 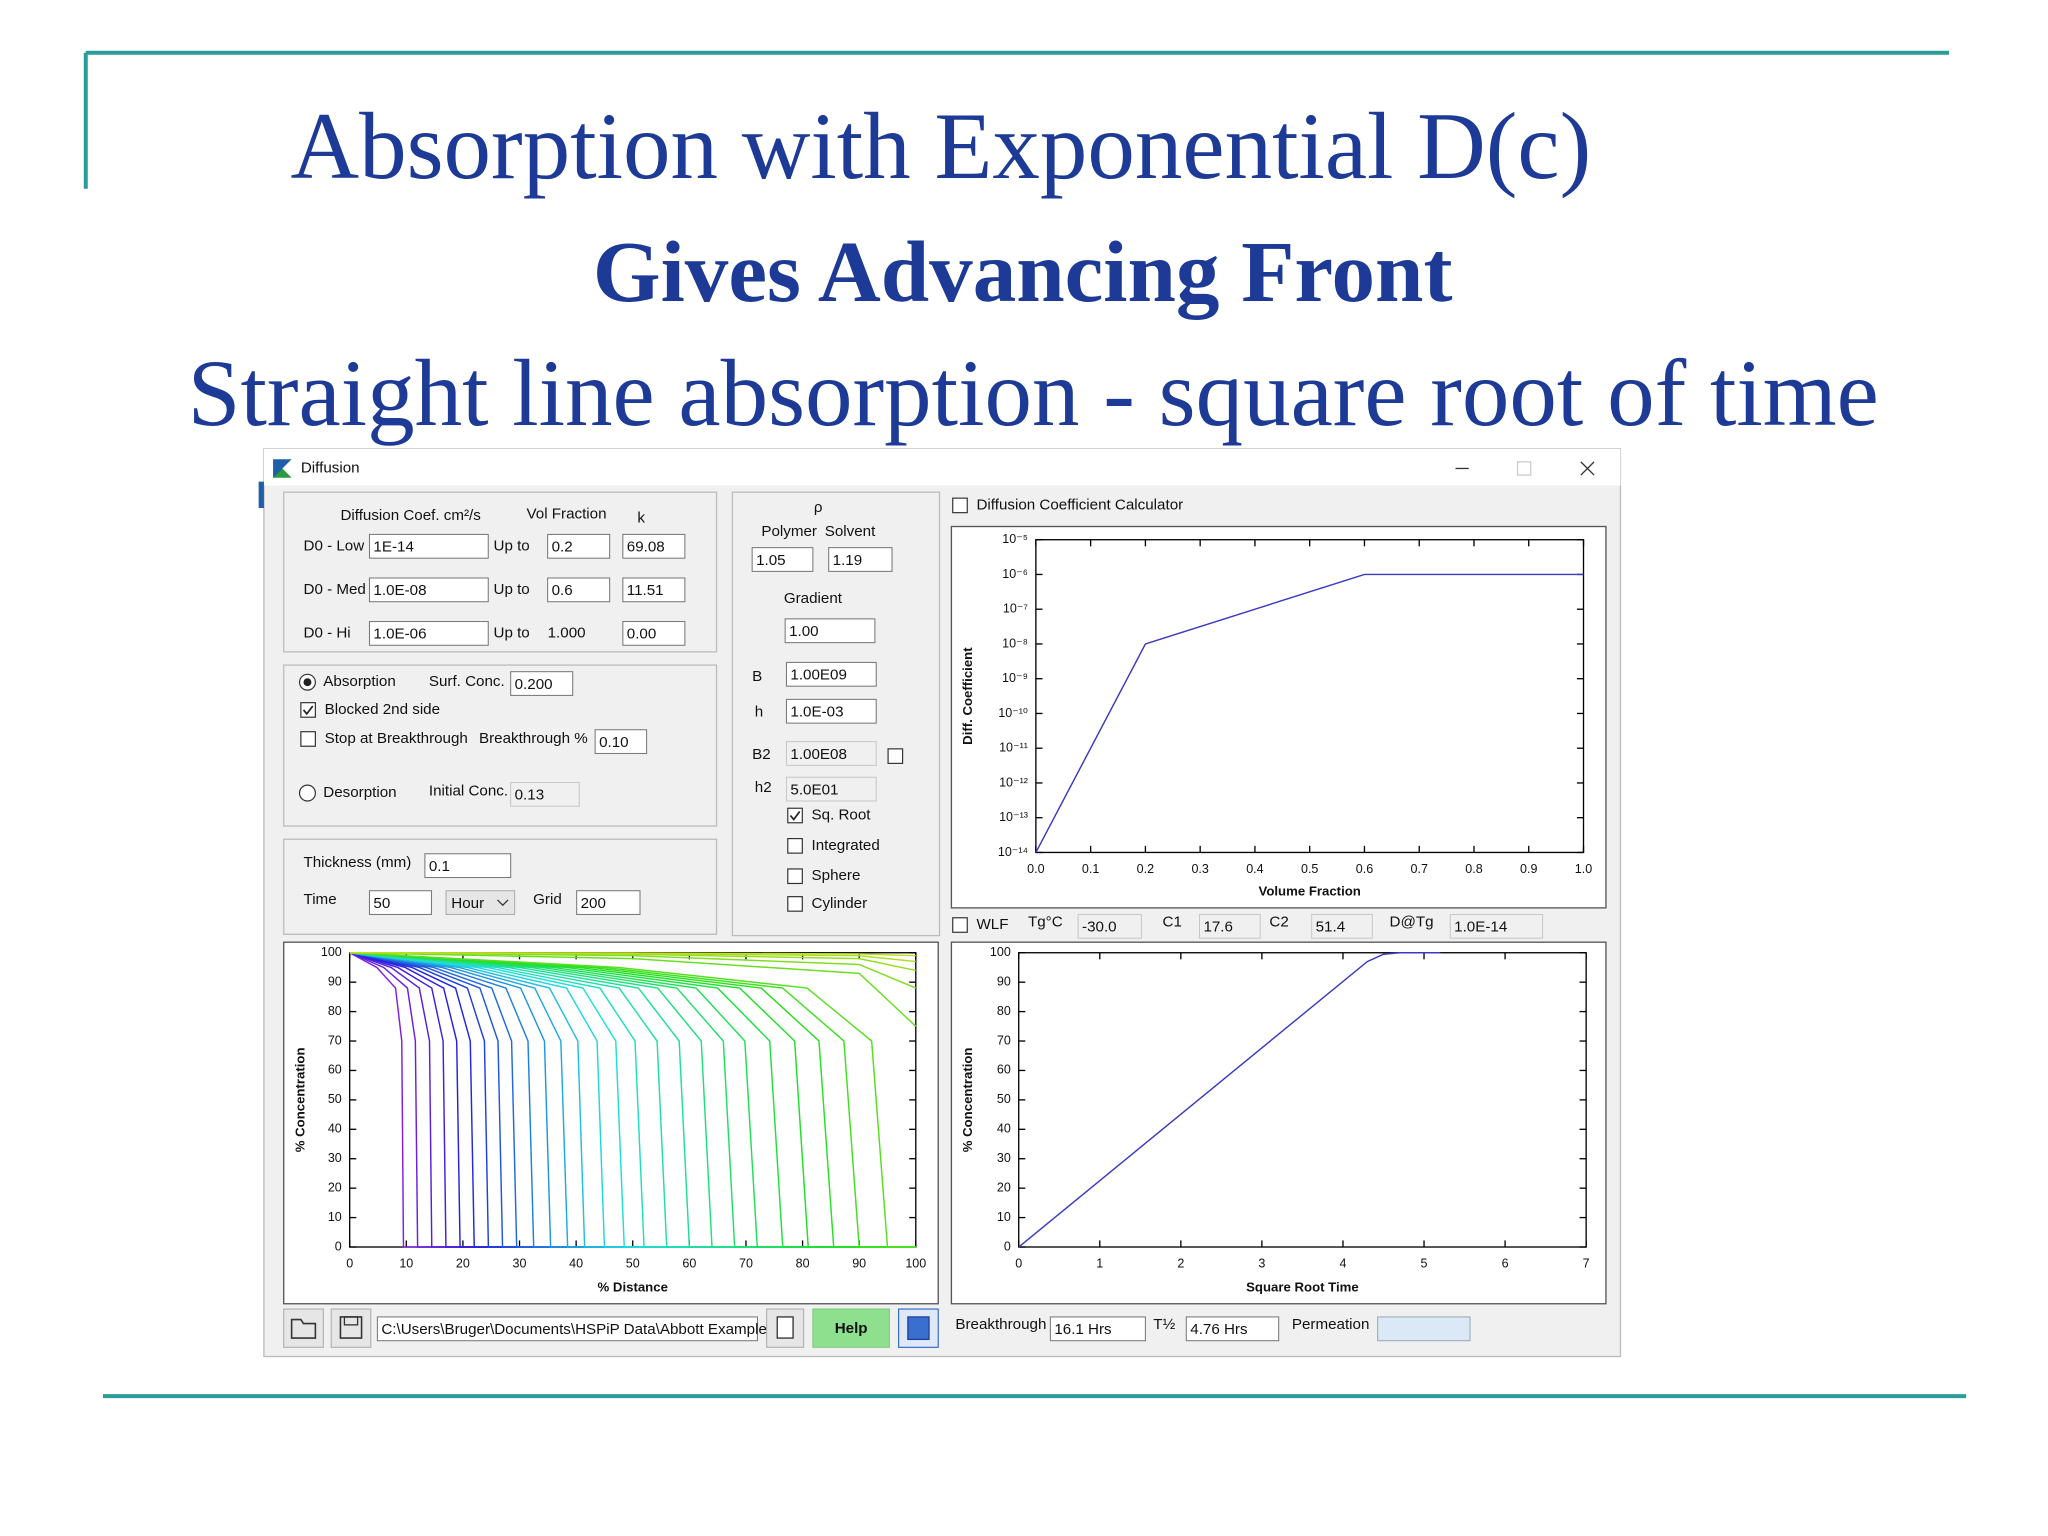 What do you see at coordinates (1013, 817) in the screenshot?
I see `y-tick-label: 10⁻¹³` at bounding box center [1013, 817].